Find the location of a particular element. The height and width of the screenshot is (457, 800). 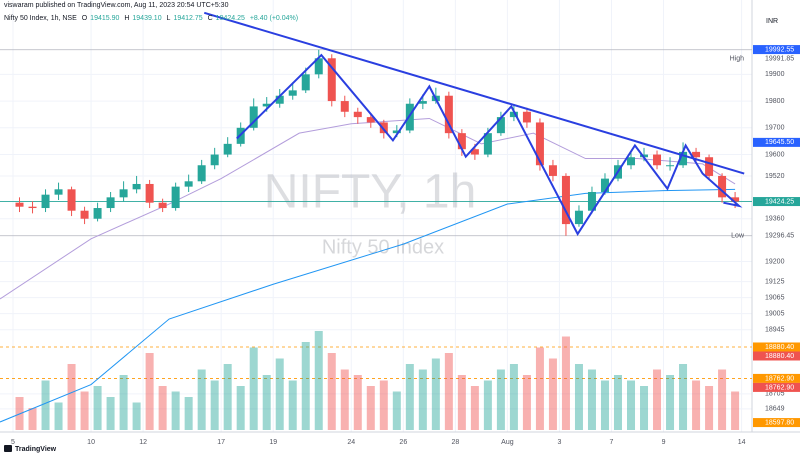

ohlc-value: 19412.75 is located at coordinates (188, 18).